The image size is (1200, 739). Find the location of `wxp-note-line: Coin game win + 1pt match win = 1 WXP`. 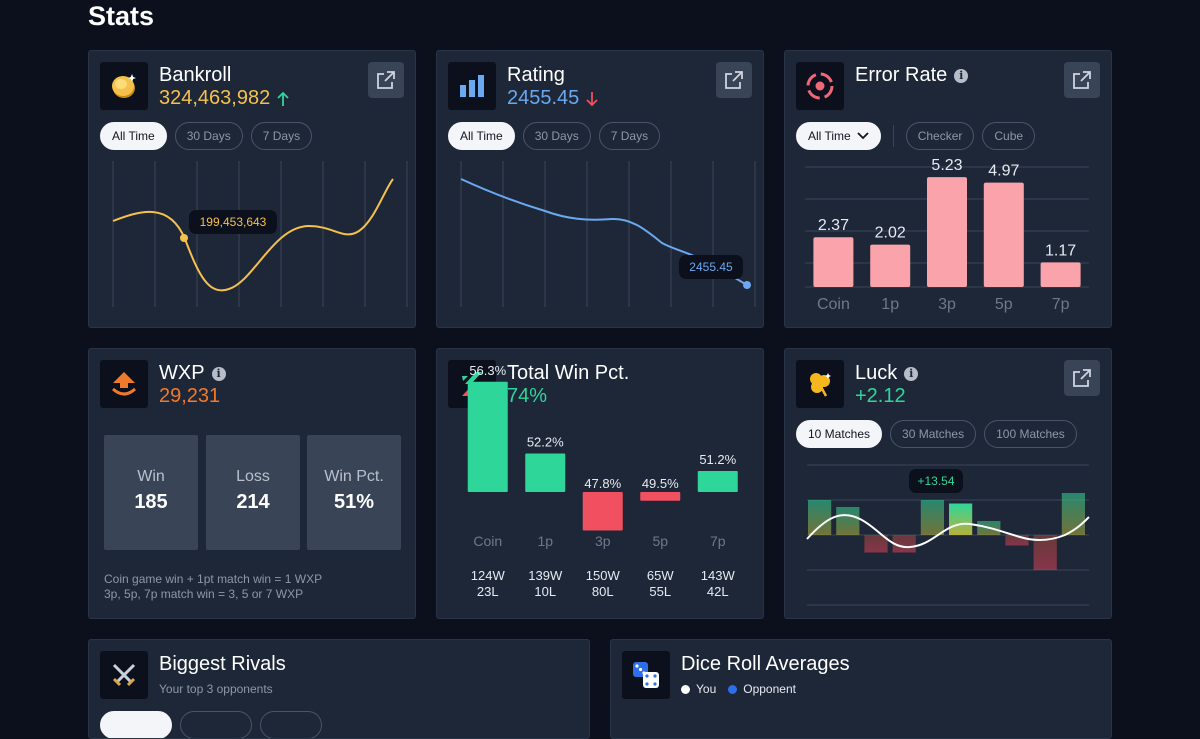

wxp-note-line: Coin game win + 1pt match win = 1 WXP is located at coordinates (213, 579).